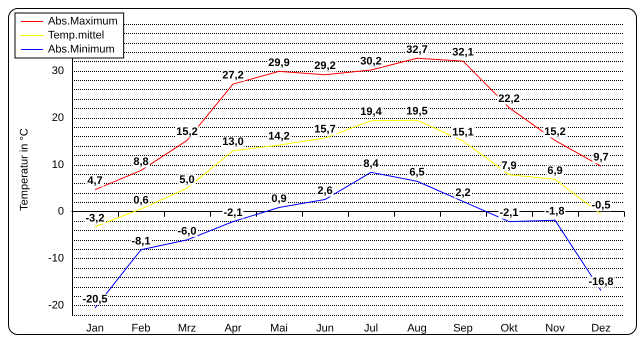 The image size is (643, 341). Describe the element at coordinates (463, 52) in the screenshot. I see `data-label: 32,1` at that location.